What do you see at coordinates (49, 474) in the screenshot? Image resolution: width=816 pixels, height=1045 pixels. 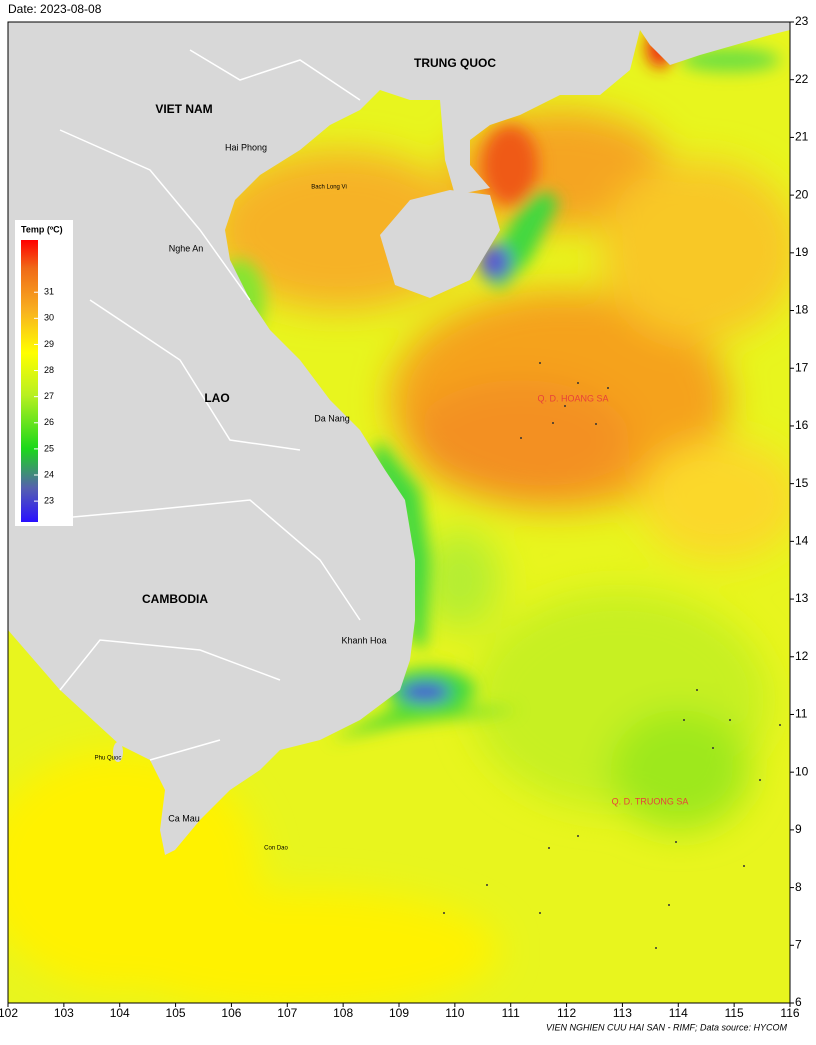 I see `colorbar-tick-label: 24` at bounding box center [49, 474].